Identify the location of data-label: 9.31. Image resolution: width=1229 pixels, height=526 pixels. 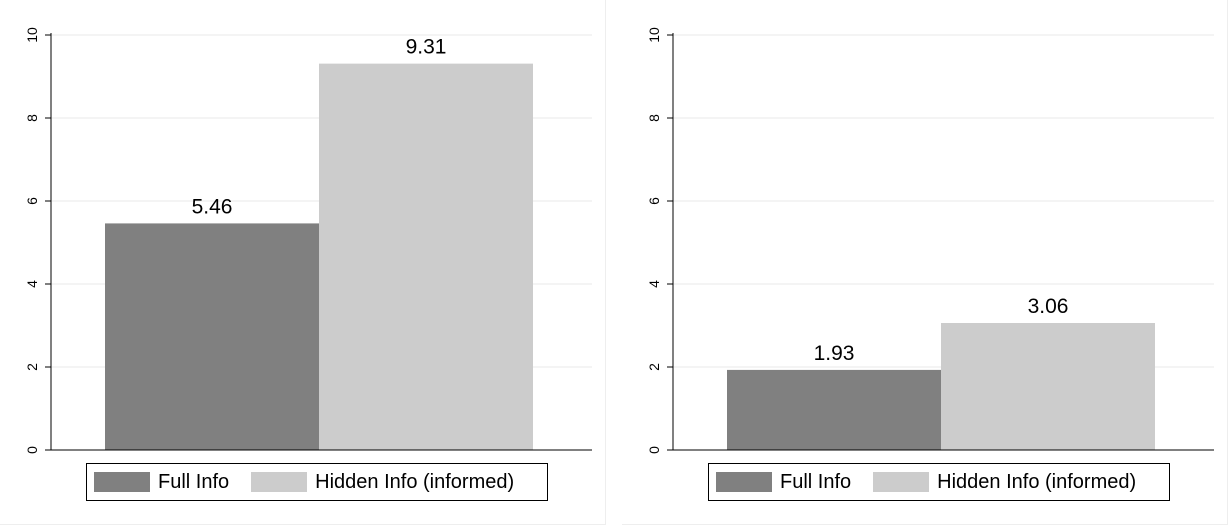
(426, 47).